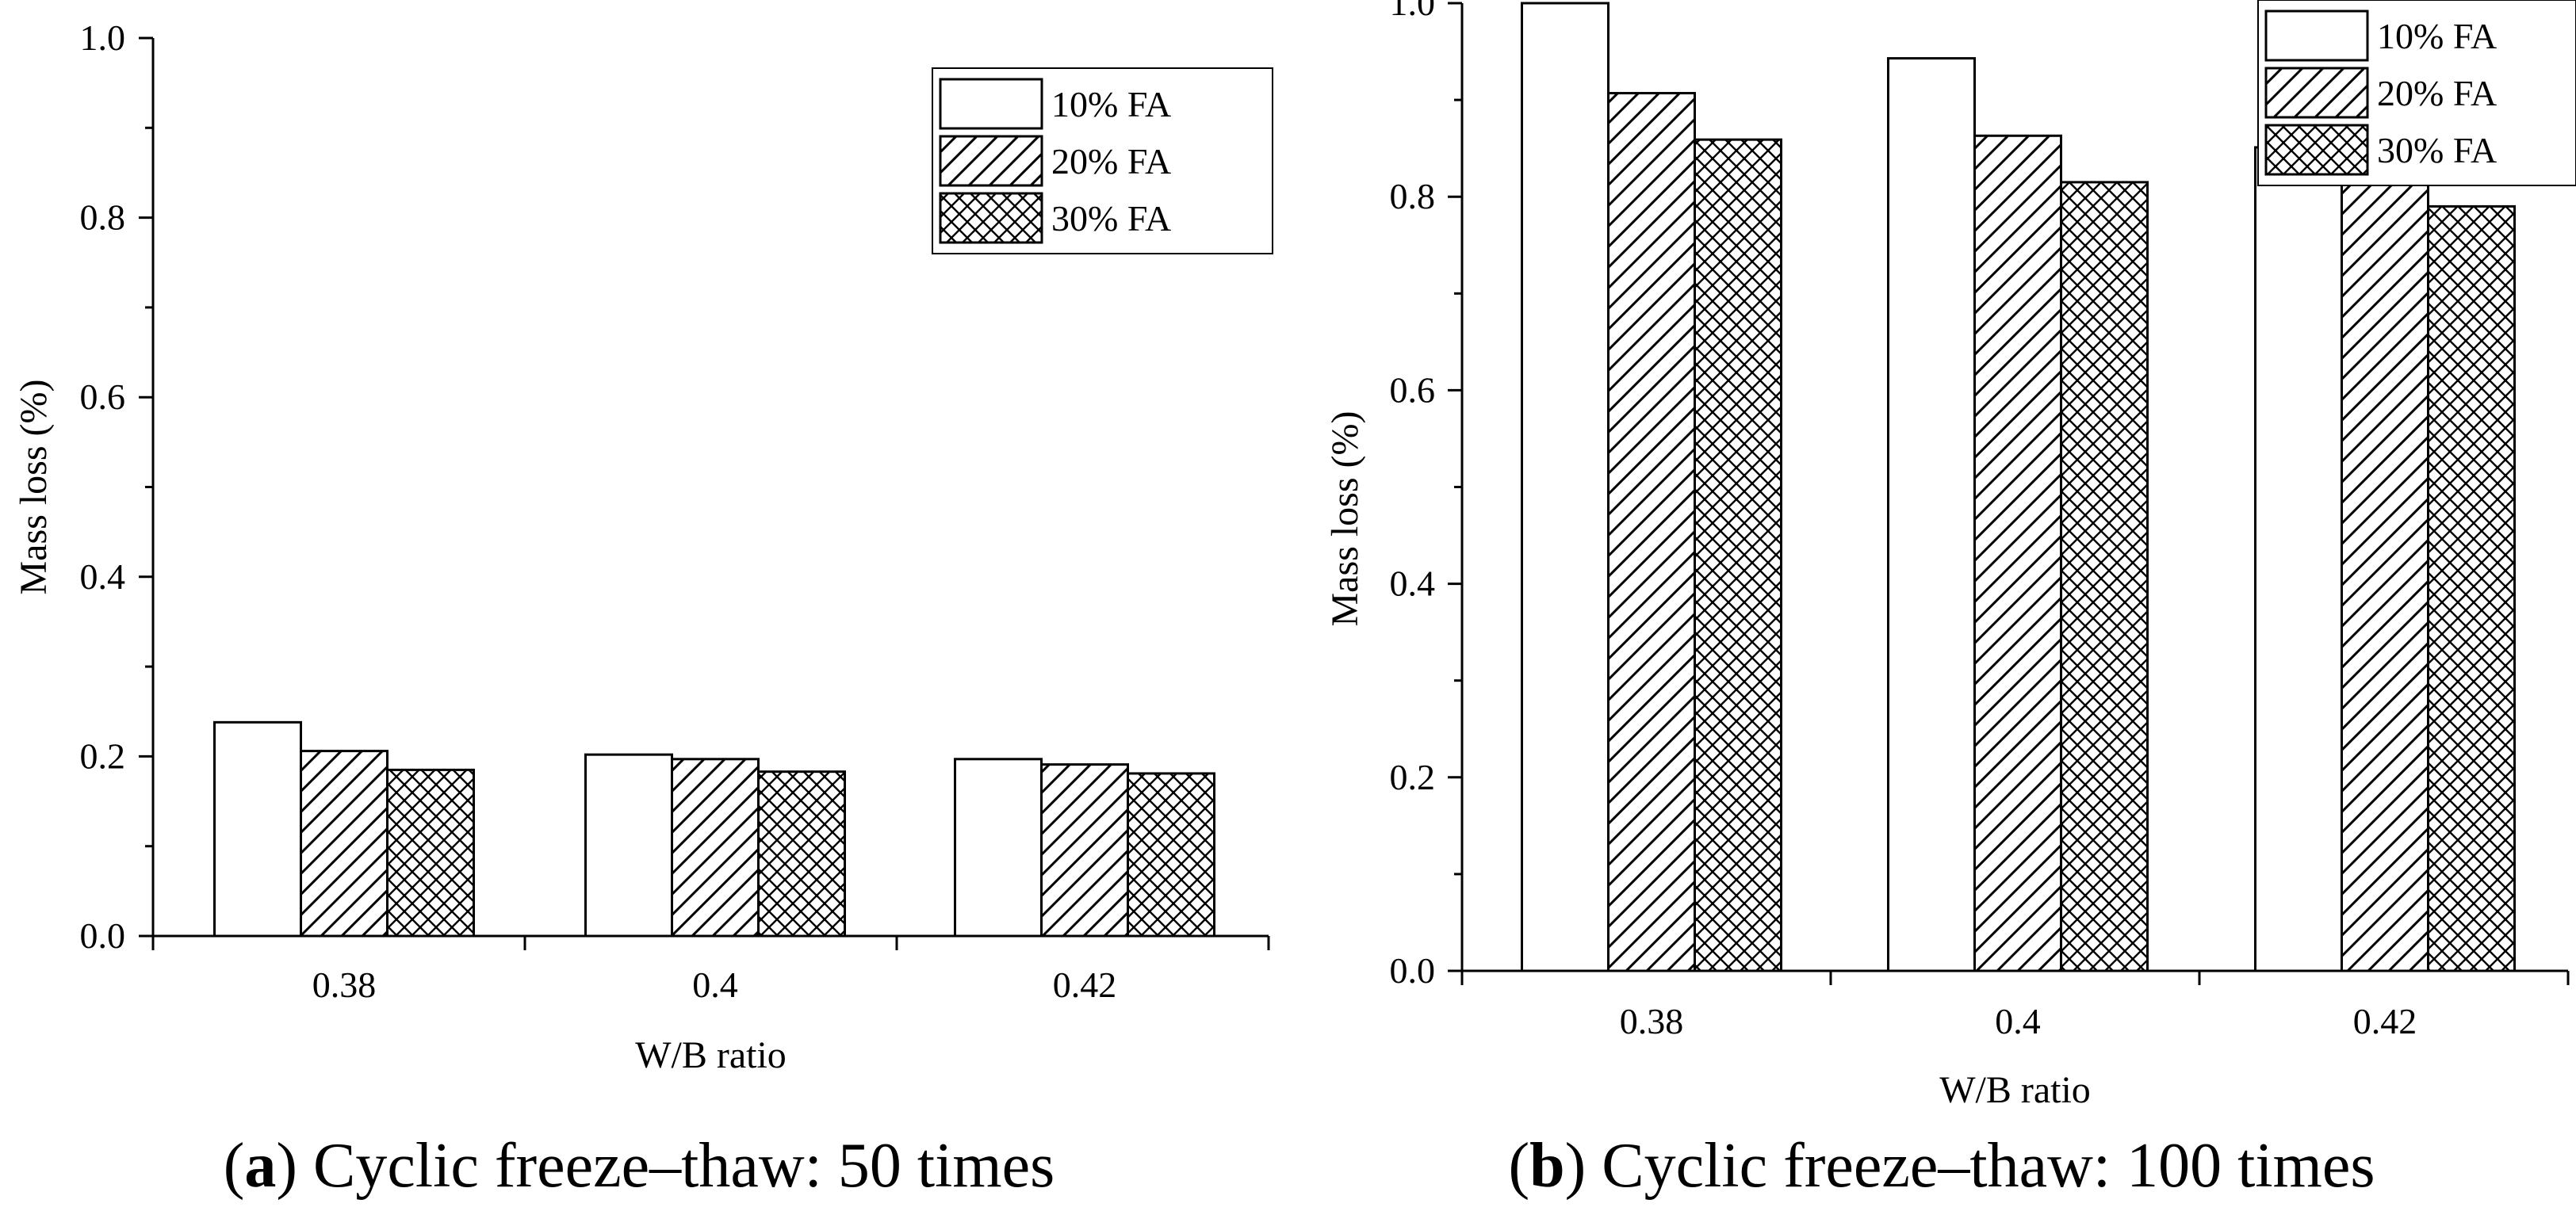 The image size is (2576, 1211). Describe the element at coordinates (1988, 1166) in the screenshot. I see `caption-text: Cyclic freeze–thaw: 100 times` at that location.